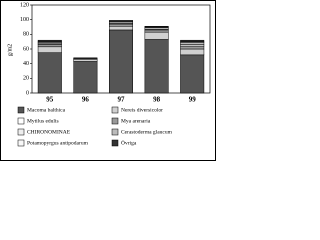  Describe the element at coordinates (24, 20) in the screenshot. I see `y-tick-label: 100` at that location.